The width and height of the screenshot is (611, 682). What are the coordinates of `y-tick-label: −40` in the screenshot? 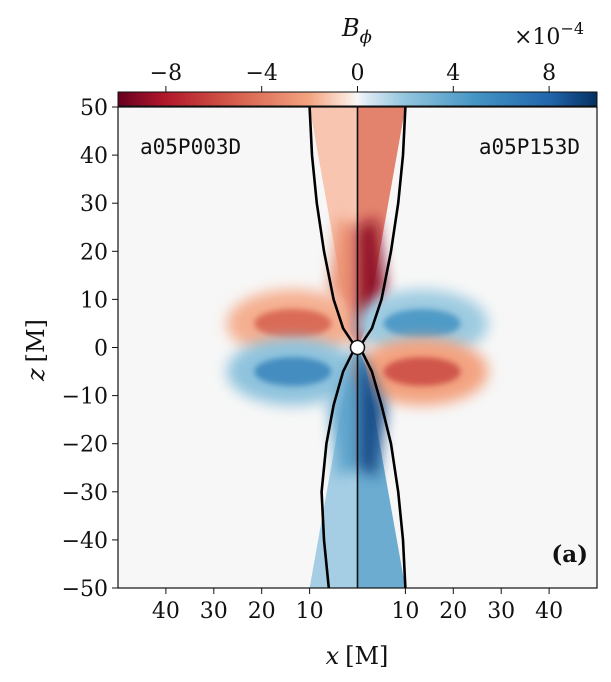 It's located at (85, 541).